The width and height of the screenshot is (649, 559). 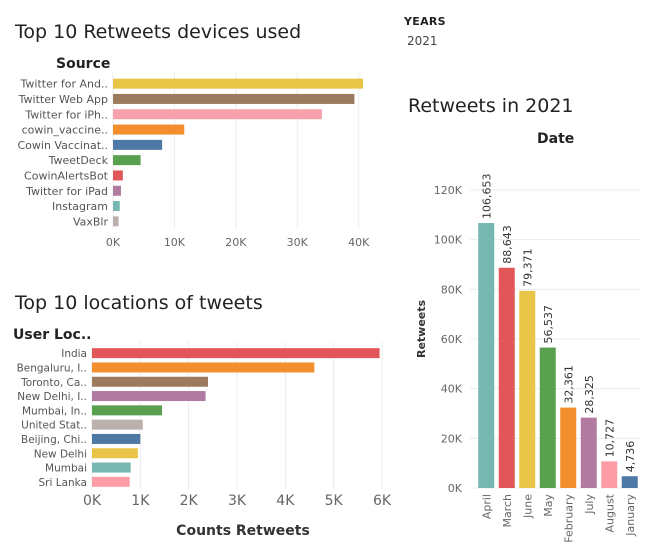 What do you see at coordinates (556, 139) in the screenshot?
I see `monthly-category-header: Date` at bounding box center [556, 139].